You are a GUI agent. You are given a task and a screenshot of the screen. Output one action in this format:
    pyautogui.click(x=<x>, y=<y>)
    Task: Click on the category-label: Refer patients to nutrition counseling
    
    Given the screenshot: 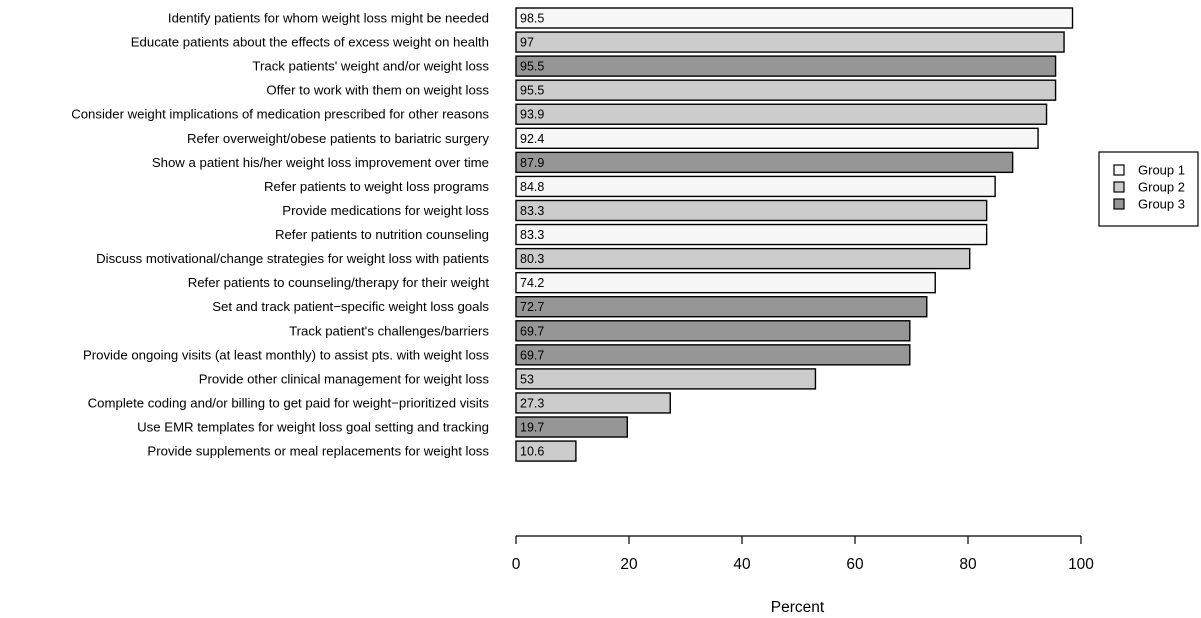 What is the action you would take?
    pyautogui.click(x=382, y=234)
    